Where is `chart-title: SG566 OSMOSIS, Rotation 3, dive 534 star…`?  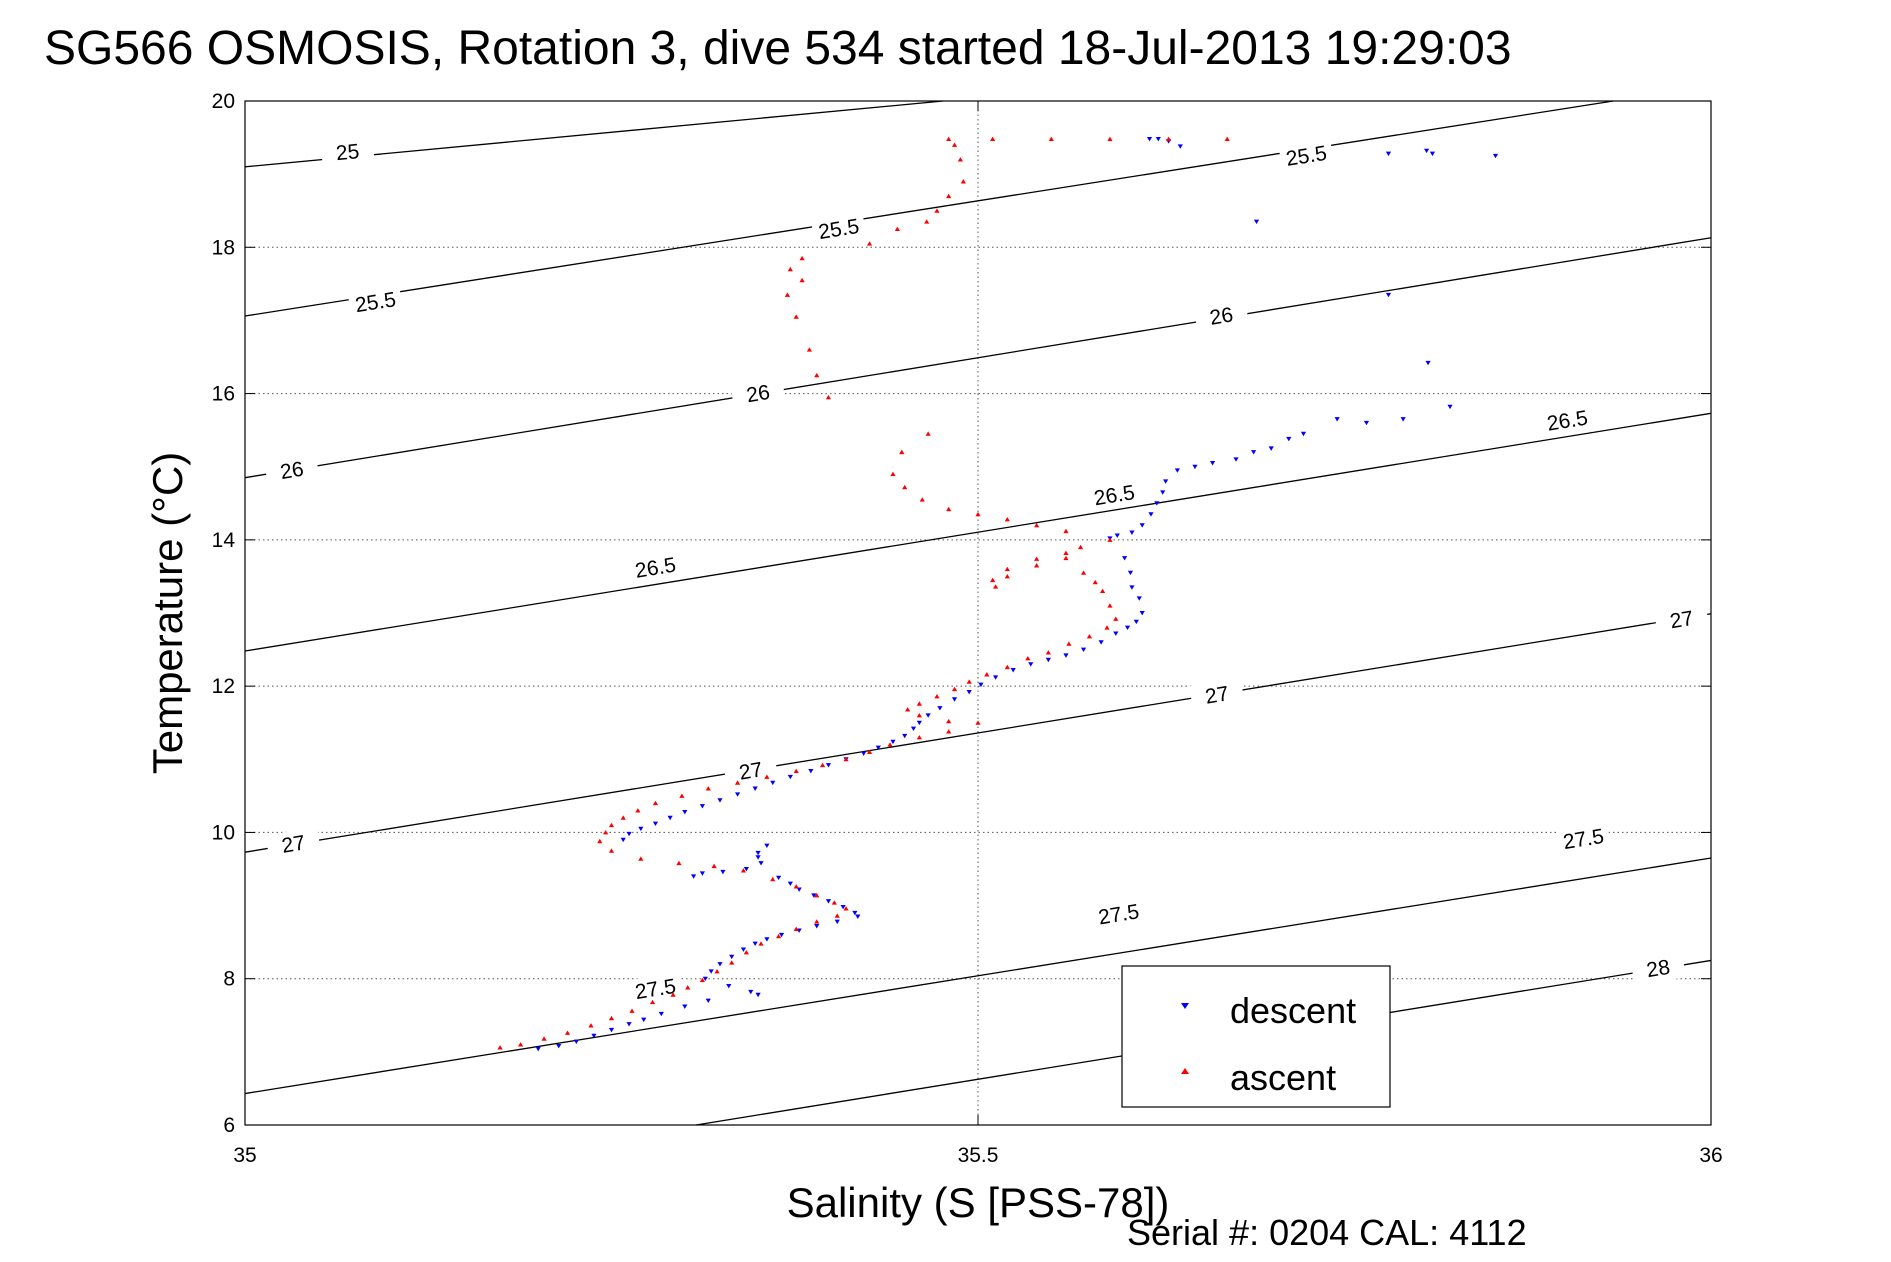 chart-title: SG566 OSMOSIS, Rotation 3, dive 534 star… is located at coordinates (778, 48).